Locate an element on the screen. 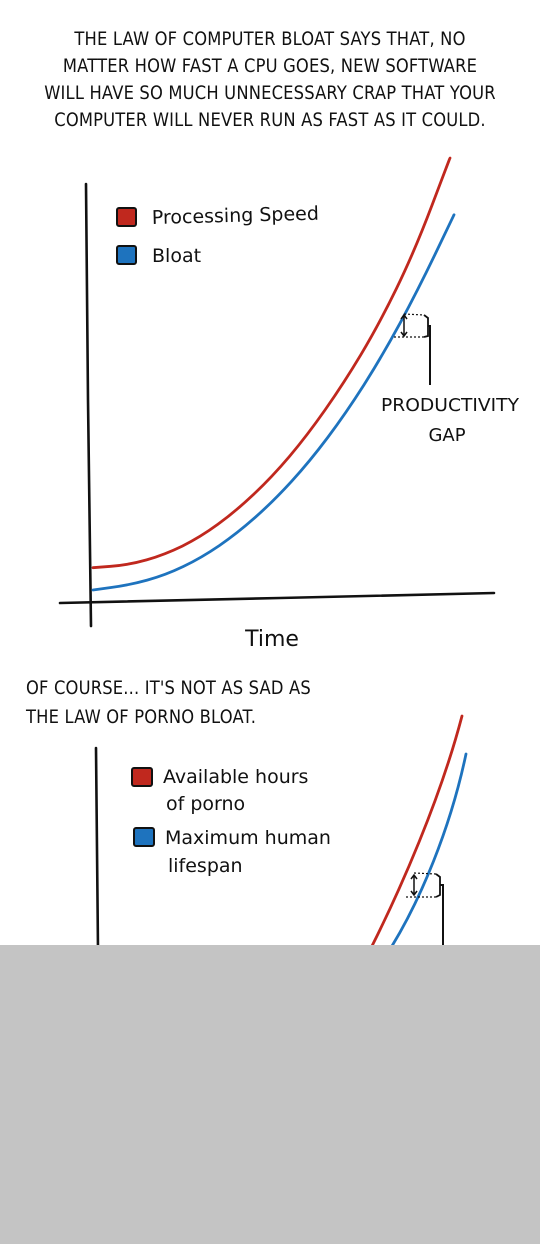 The height and width of the screenshot is (1244, 540). chart-1-x-axis is located at coordinates (277, 598).